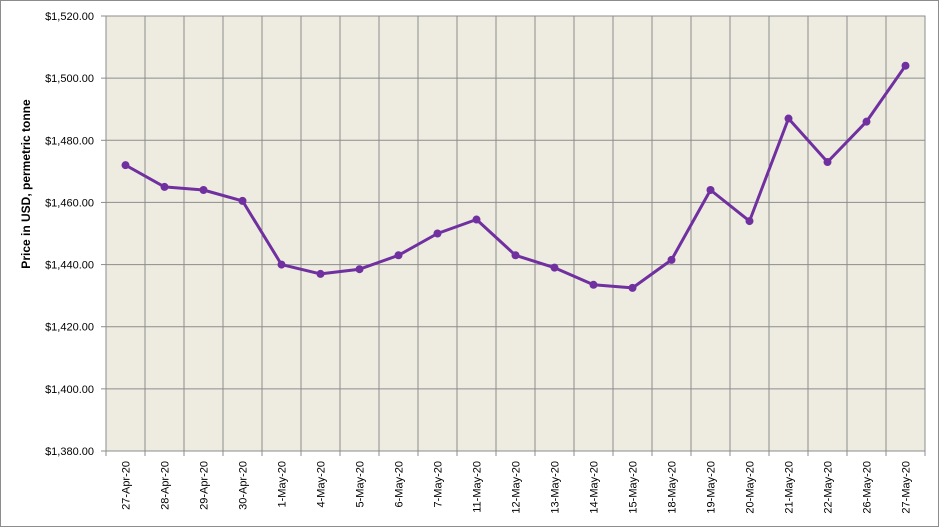 The image size is (939, 531). What do you see at coordinates (751, 487) in the screenshot?
I see `x-tick-label: 20-May-20` at bounding box center [751, 487].